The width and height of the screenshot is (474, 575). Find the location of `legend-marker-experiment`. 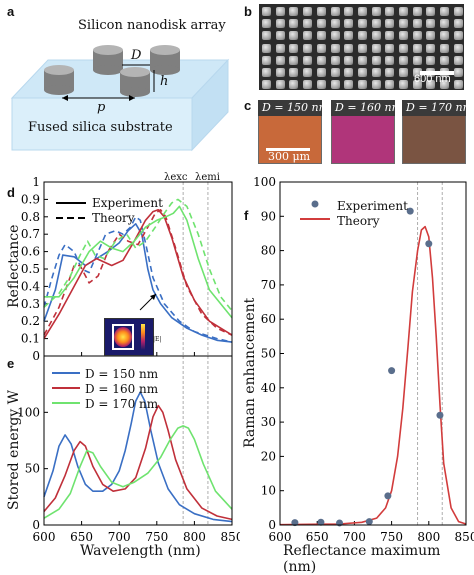

legend-marker-experiment is located at coordinates (315, 204).